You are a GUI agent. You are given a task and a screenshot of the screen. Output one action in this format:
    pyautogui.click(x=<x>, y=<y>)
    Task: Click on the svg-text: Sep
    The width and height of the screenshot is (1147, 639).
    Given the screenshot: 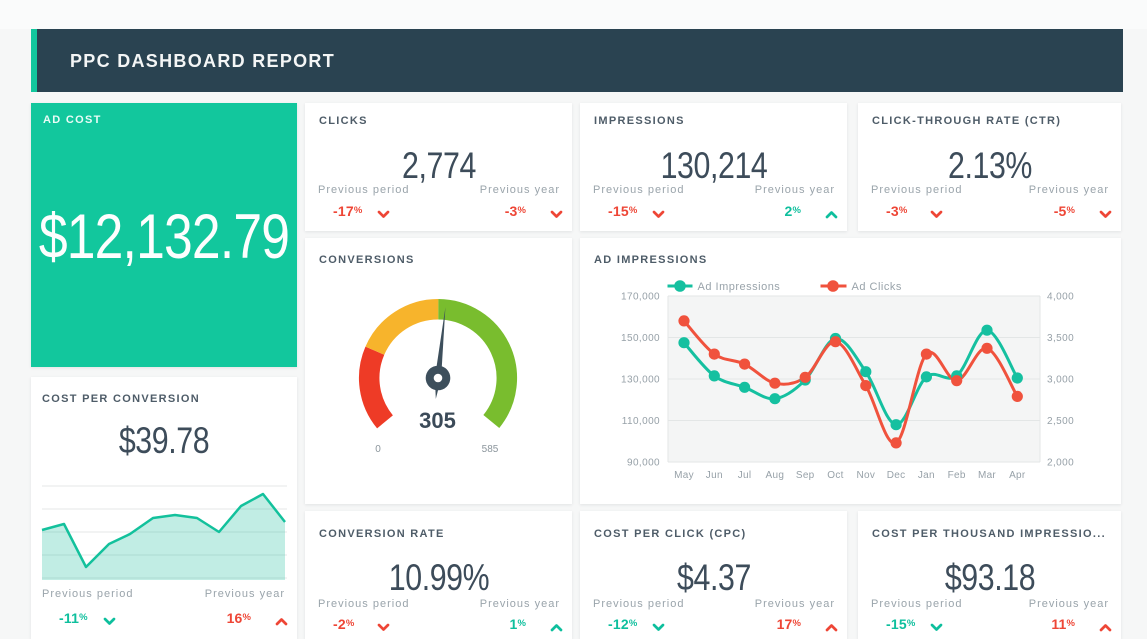 What is the action you would take?
    pyautogui.click(x=805, y=475)
    